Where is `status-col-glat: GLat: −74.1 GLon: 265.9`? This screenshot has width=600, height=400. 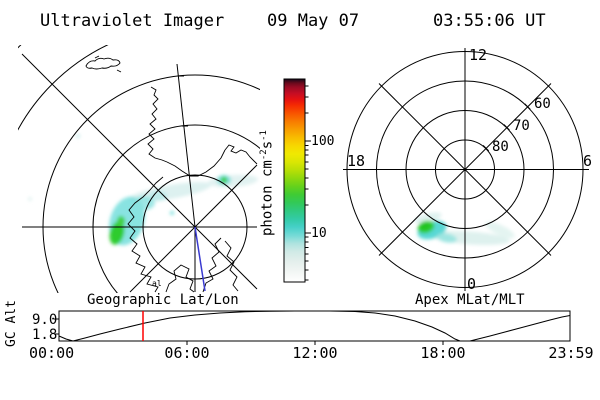
status-col-glat: GLat: −74.1 GLon: 265.9 is located at coordinates (540, 381).